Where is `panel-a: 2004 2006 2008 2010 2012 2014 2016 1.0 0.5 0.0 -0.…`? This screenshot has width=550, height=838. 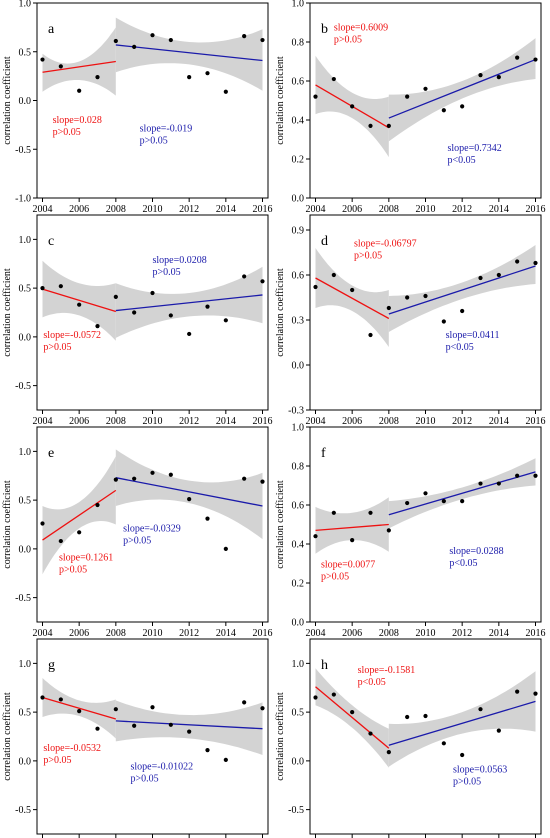
panel-a: 2004 2006 2008 2010 2012 2014 2016 1.0 0.5 0.0 -0.… is located at coordinates (137, 107).